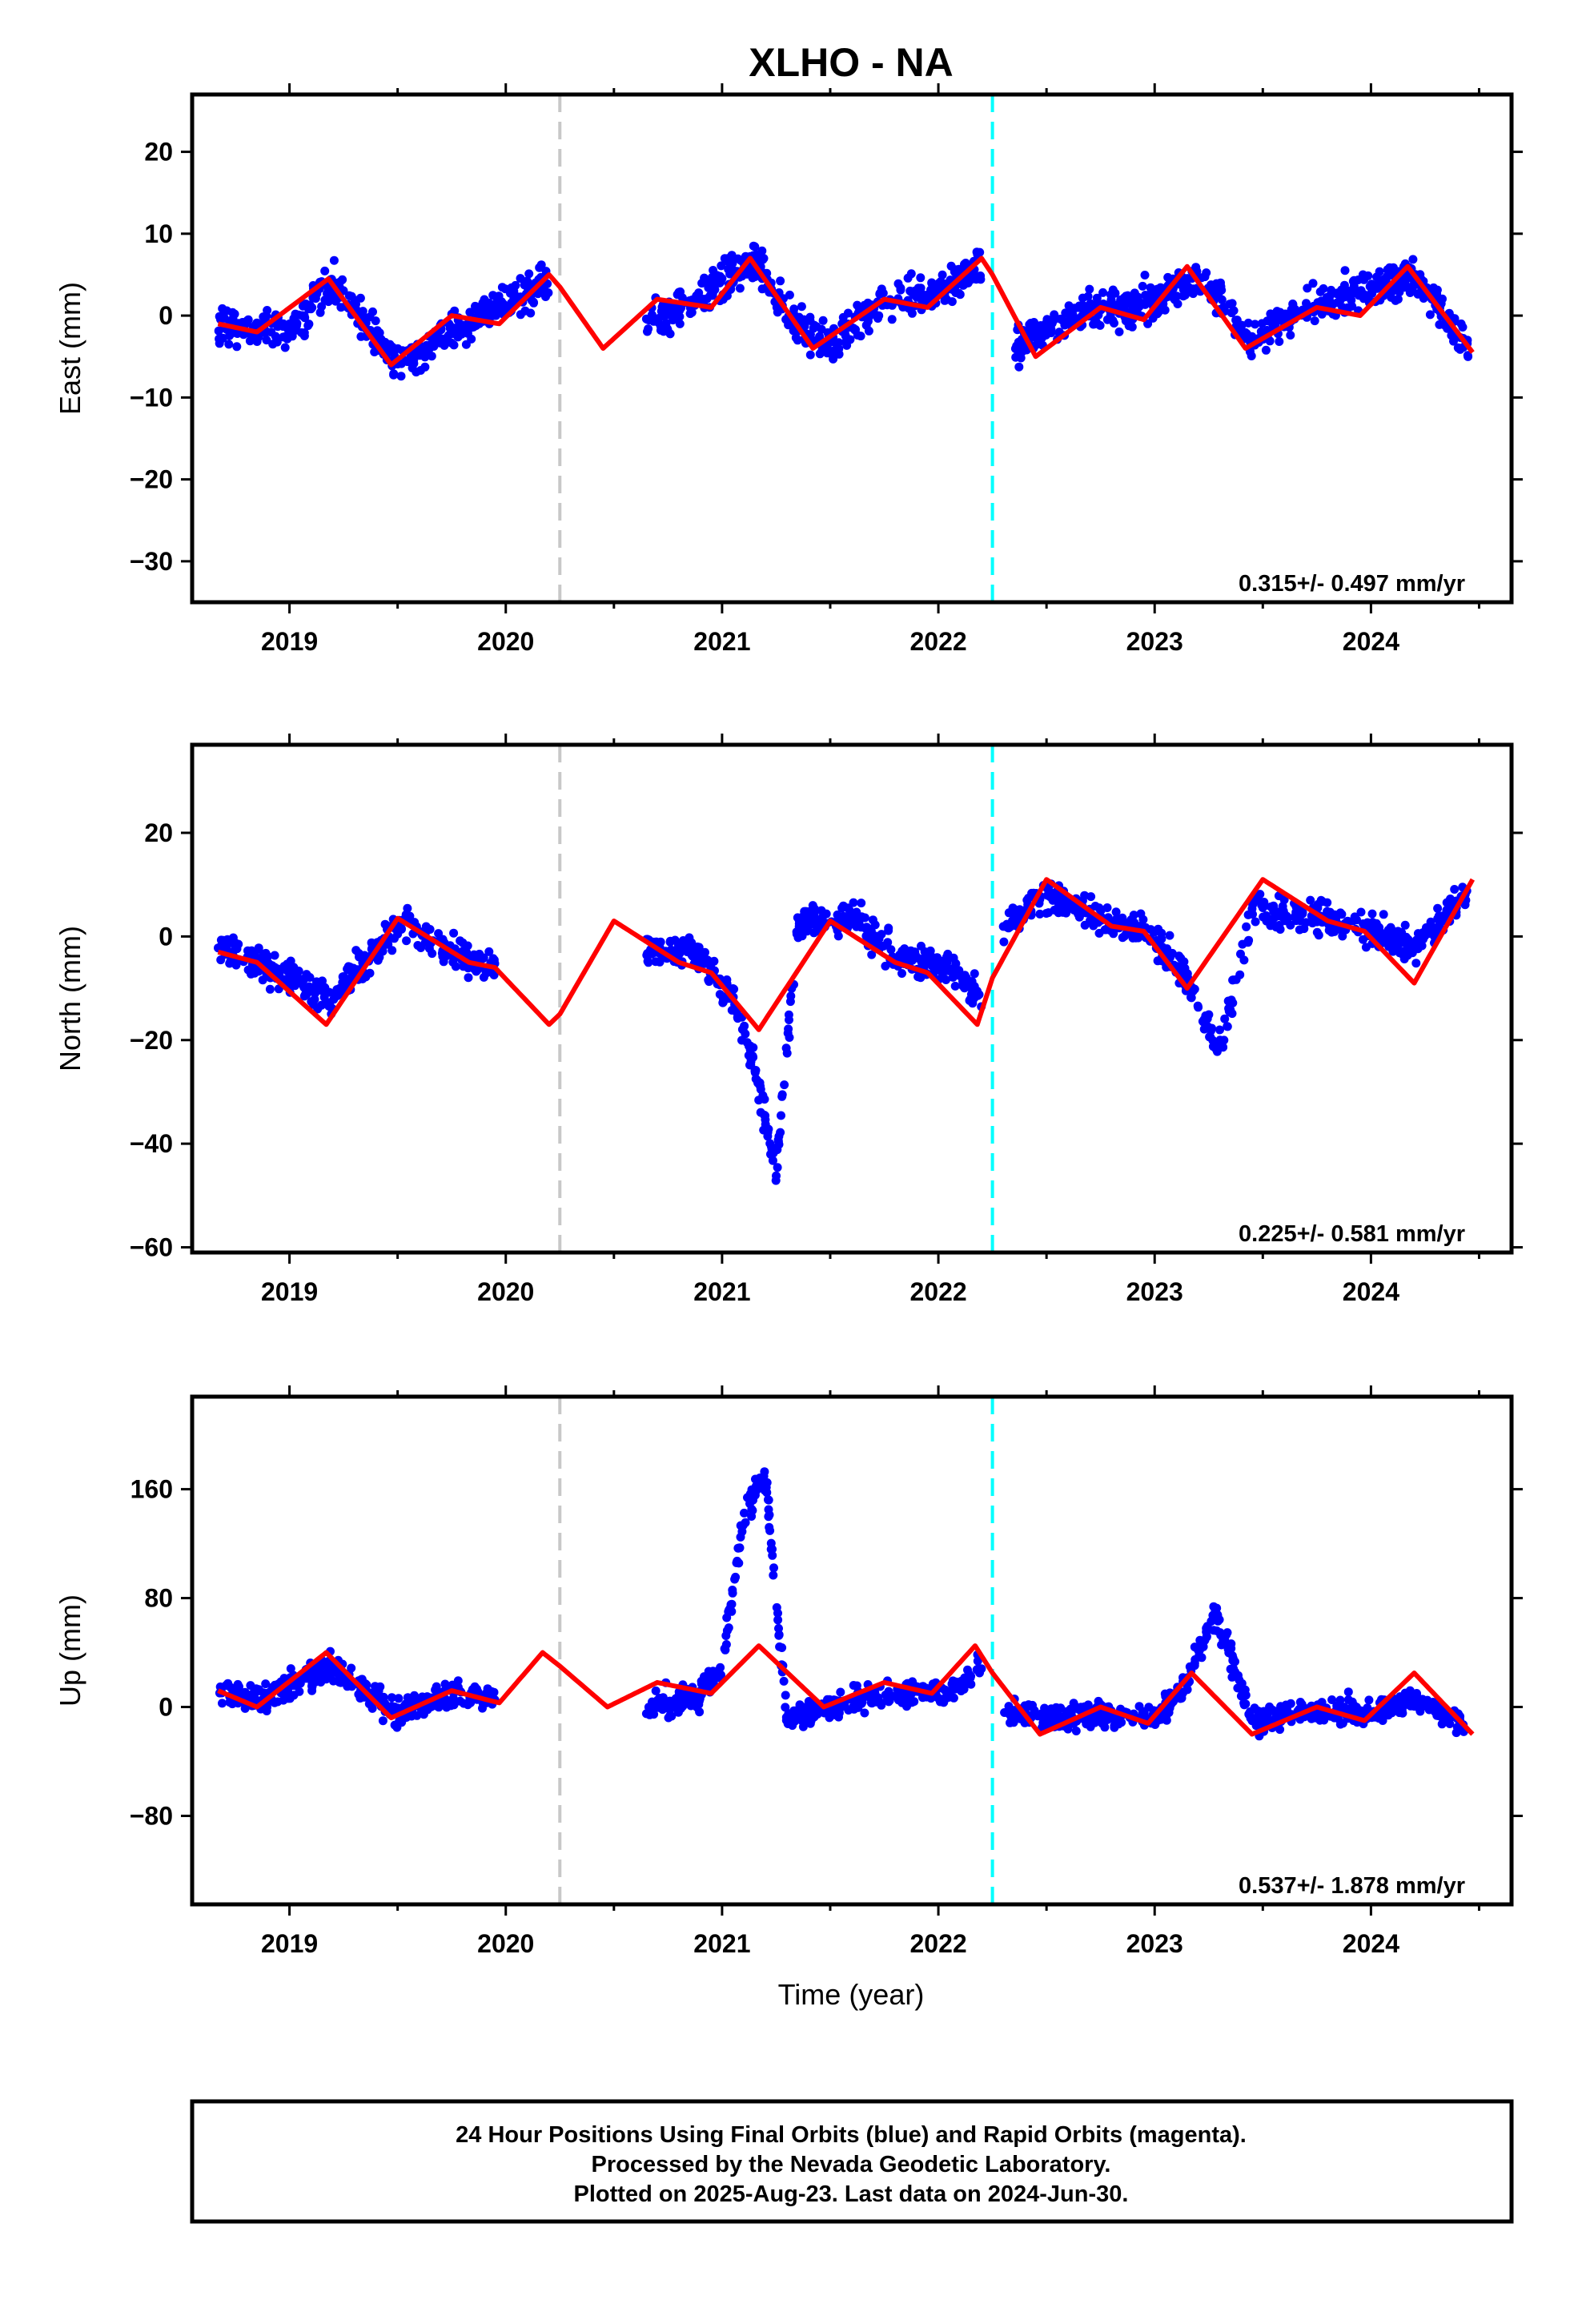  What do you see at coordinates (151, 1143) in the screenshot?
I see `north-y-tick-label: −40` at bounding box center [151, 1143].